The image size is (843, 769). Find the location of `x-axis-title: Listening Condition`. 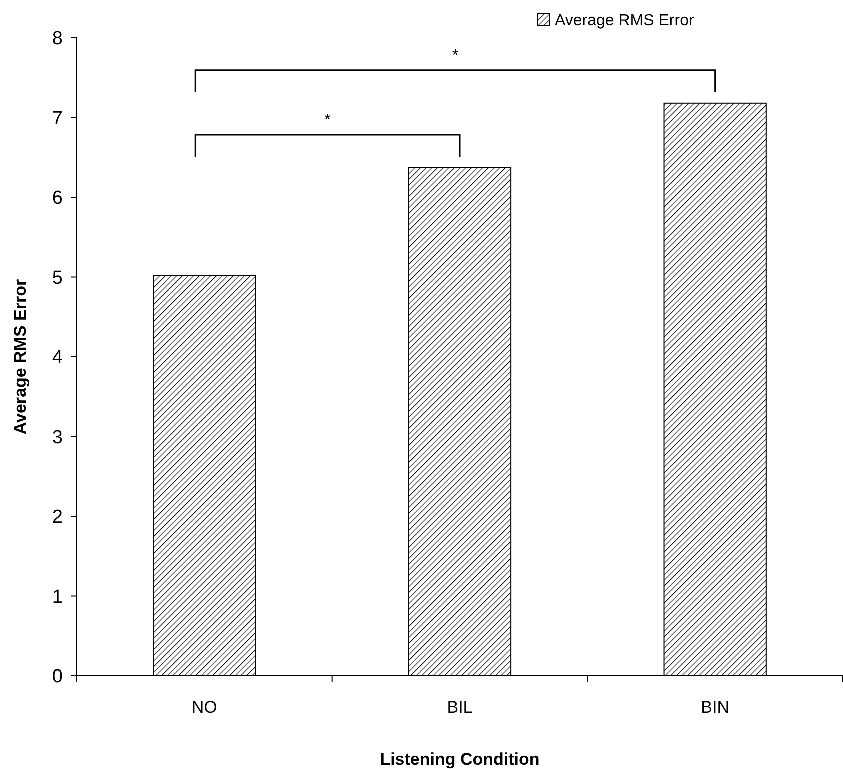

x-axis-title: Listening Condition is located at coordinates (460, 759).